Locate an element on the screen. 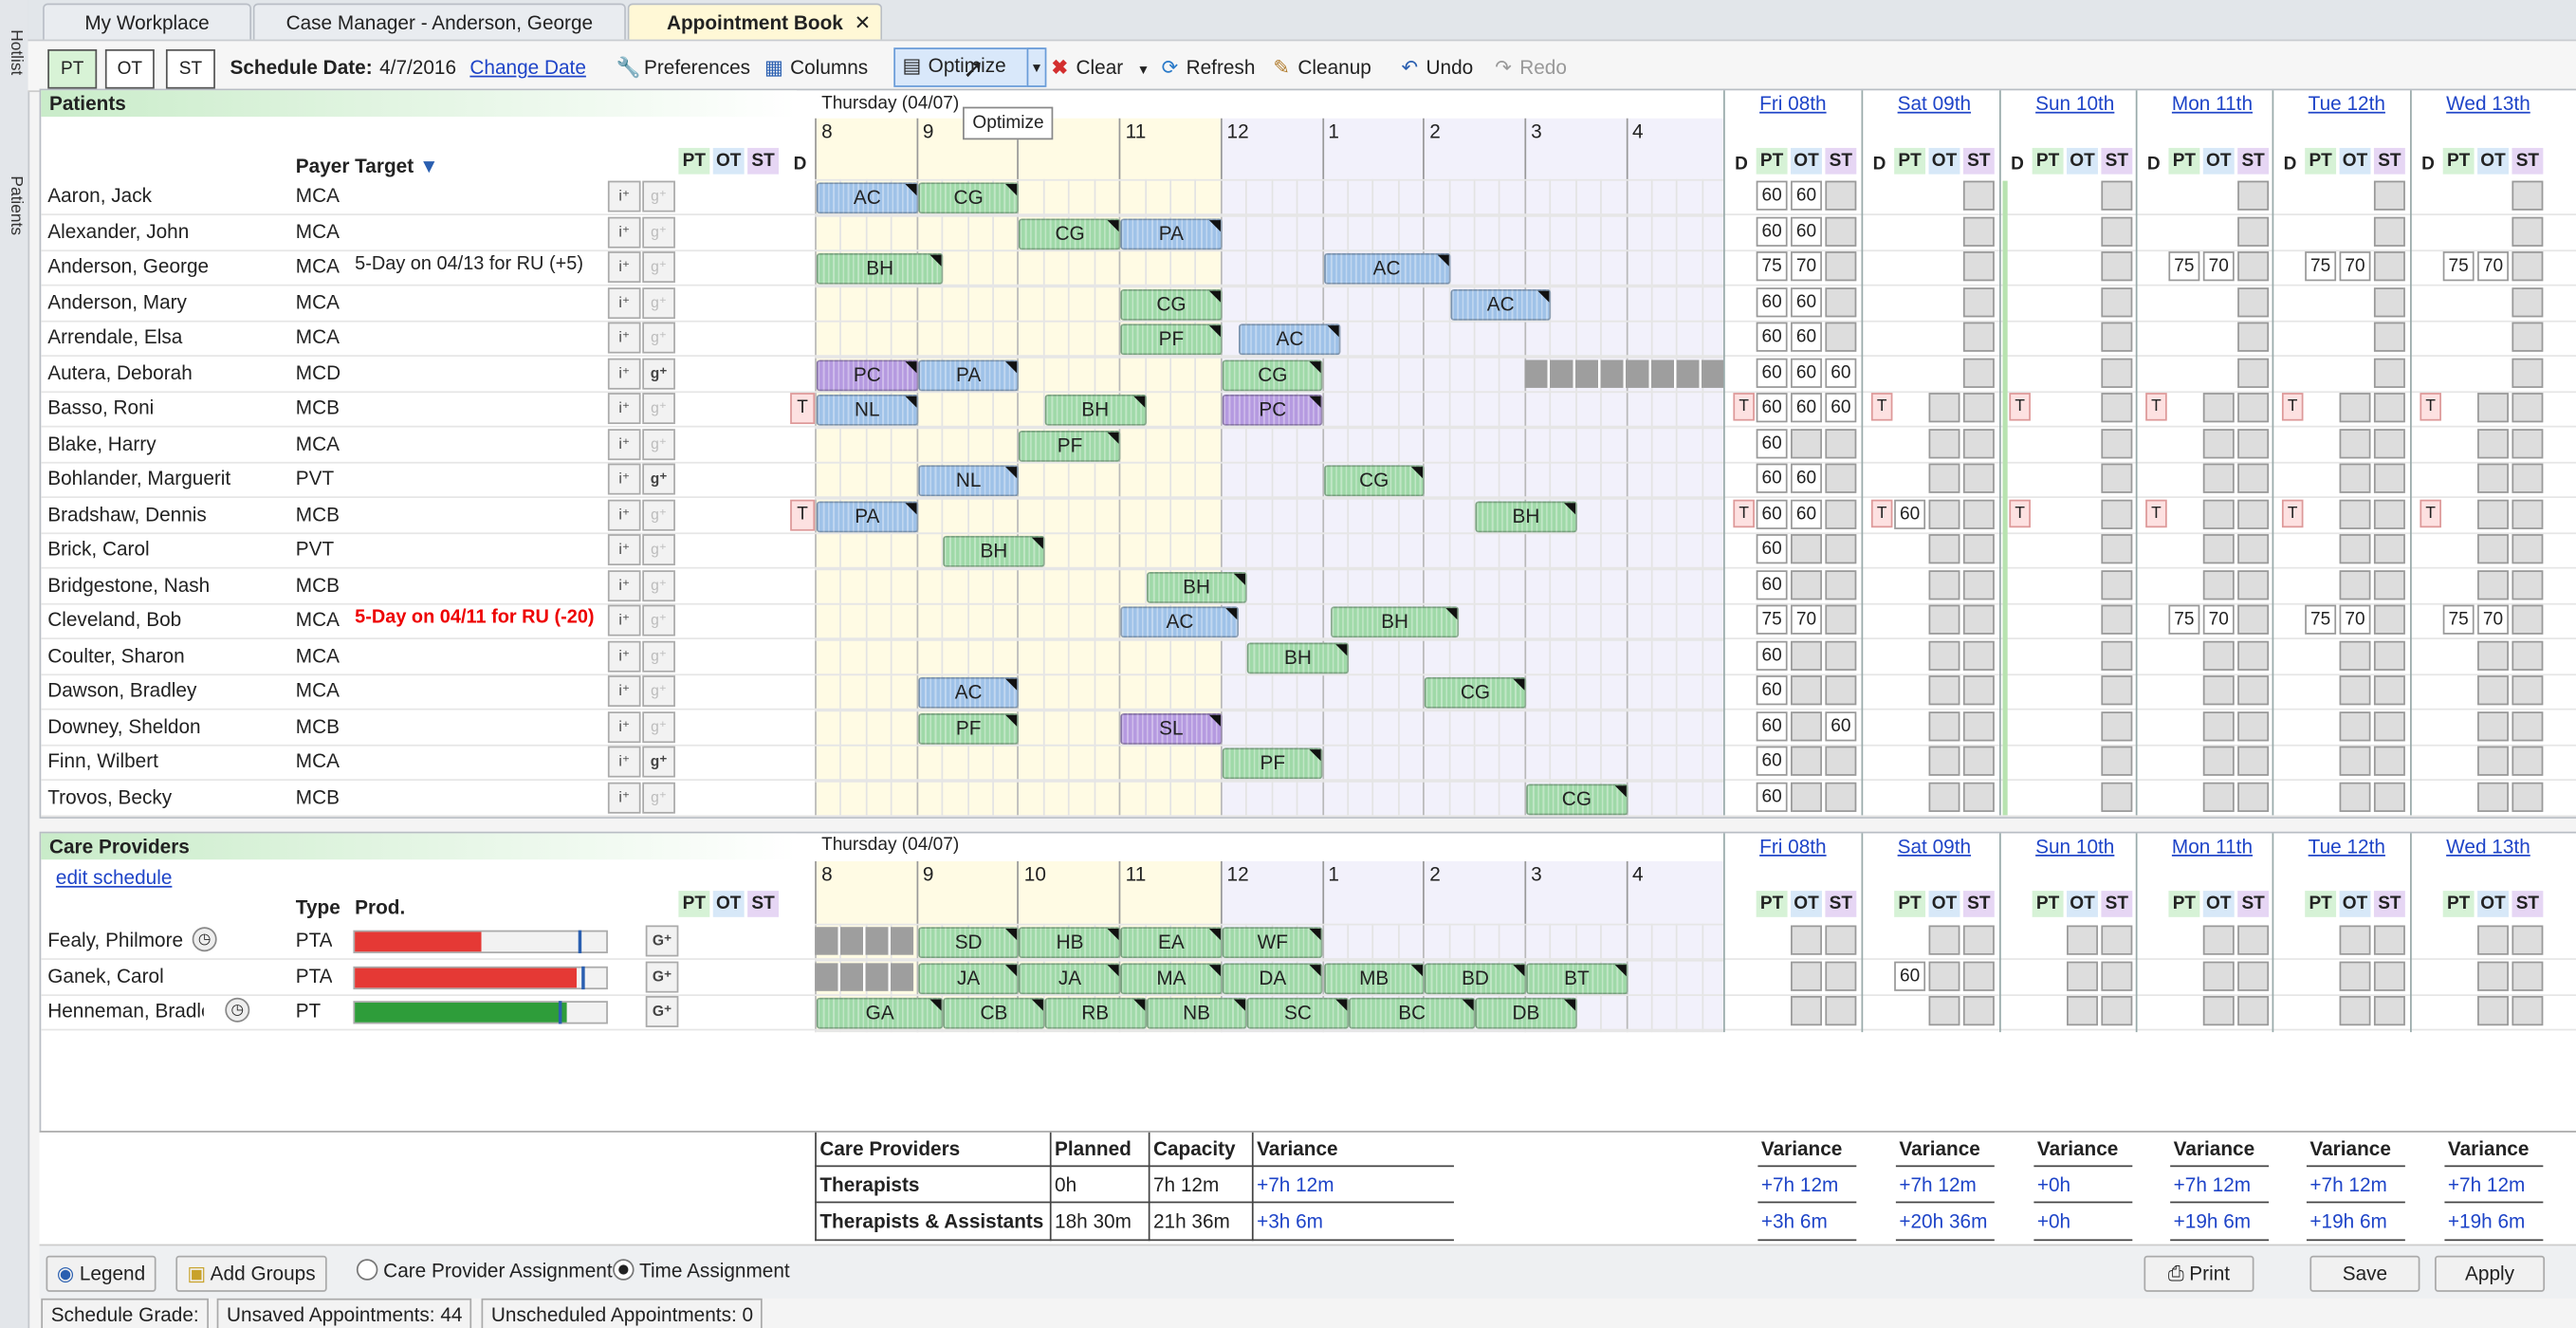 The height and width of the screenshot is (1328, 2576). provider-appointment-block: RB is located at coordinates (1095, 1013).